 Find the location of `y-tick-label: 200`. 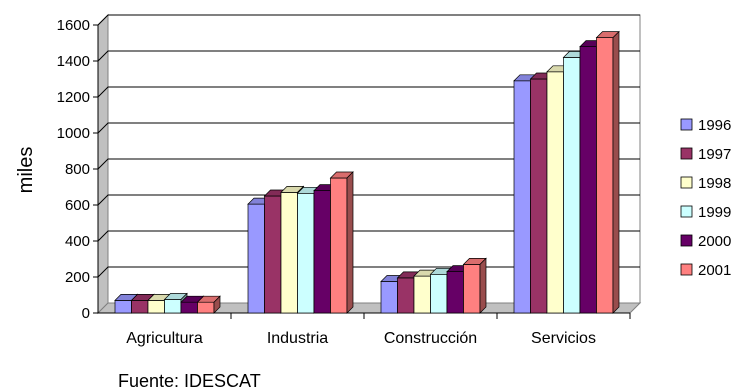

y-tick-label: 200 is located at coordinates (77, 277).